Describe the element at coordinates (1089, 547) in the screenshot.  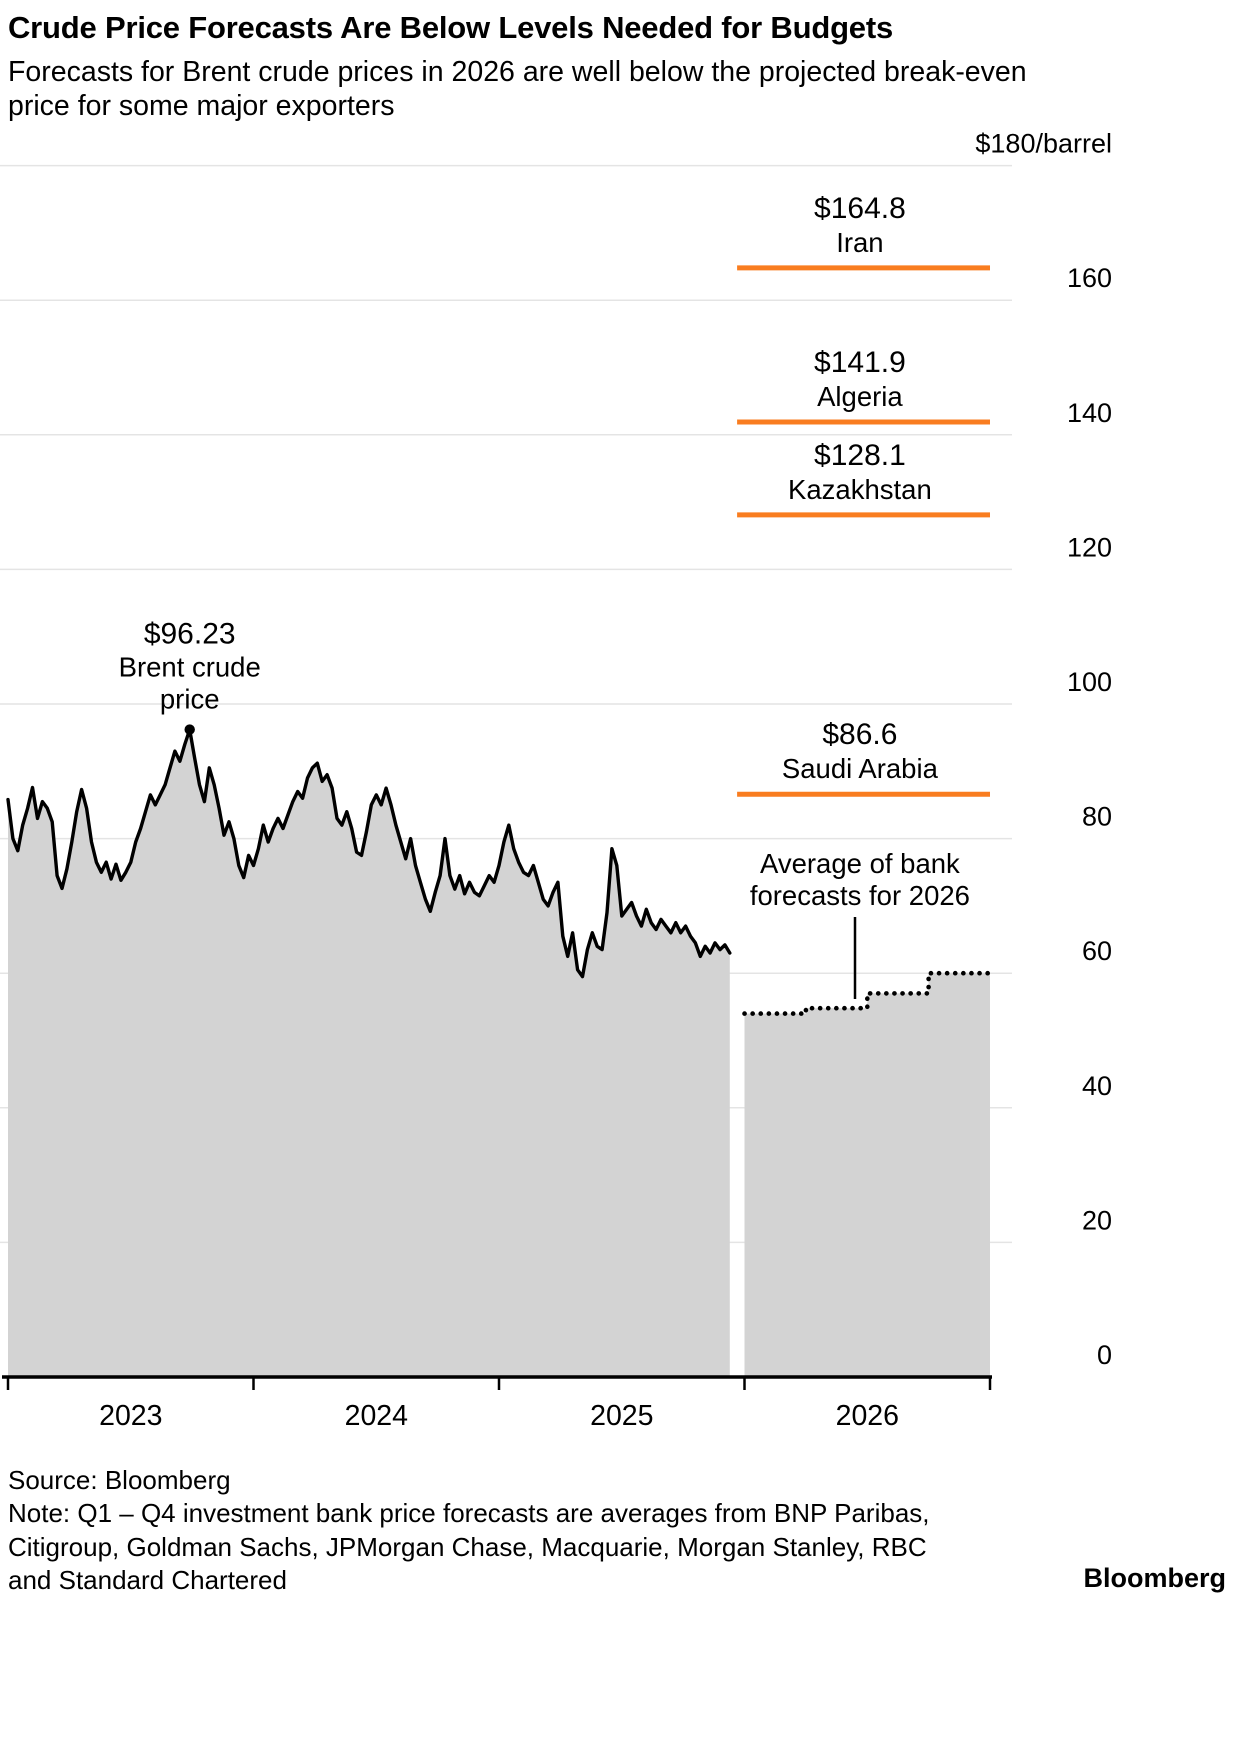
I see `y-tick-label-120: 120` at that location.